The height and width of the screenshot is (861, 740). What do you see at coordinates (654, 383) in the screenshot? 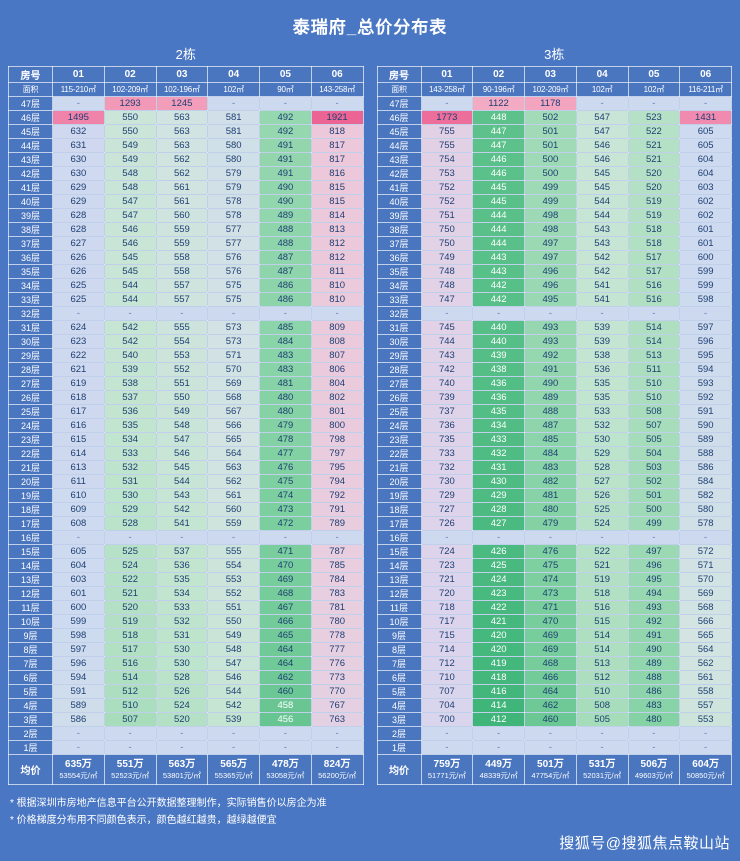
I see `price-cell: 510` at bounding box center [654, 383].